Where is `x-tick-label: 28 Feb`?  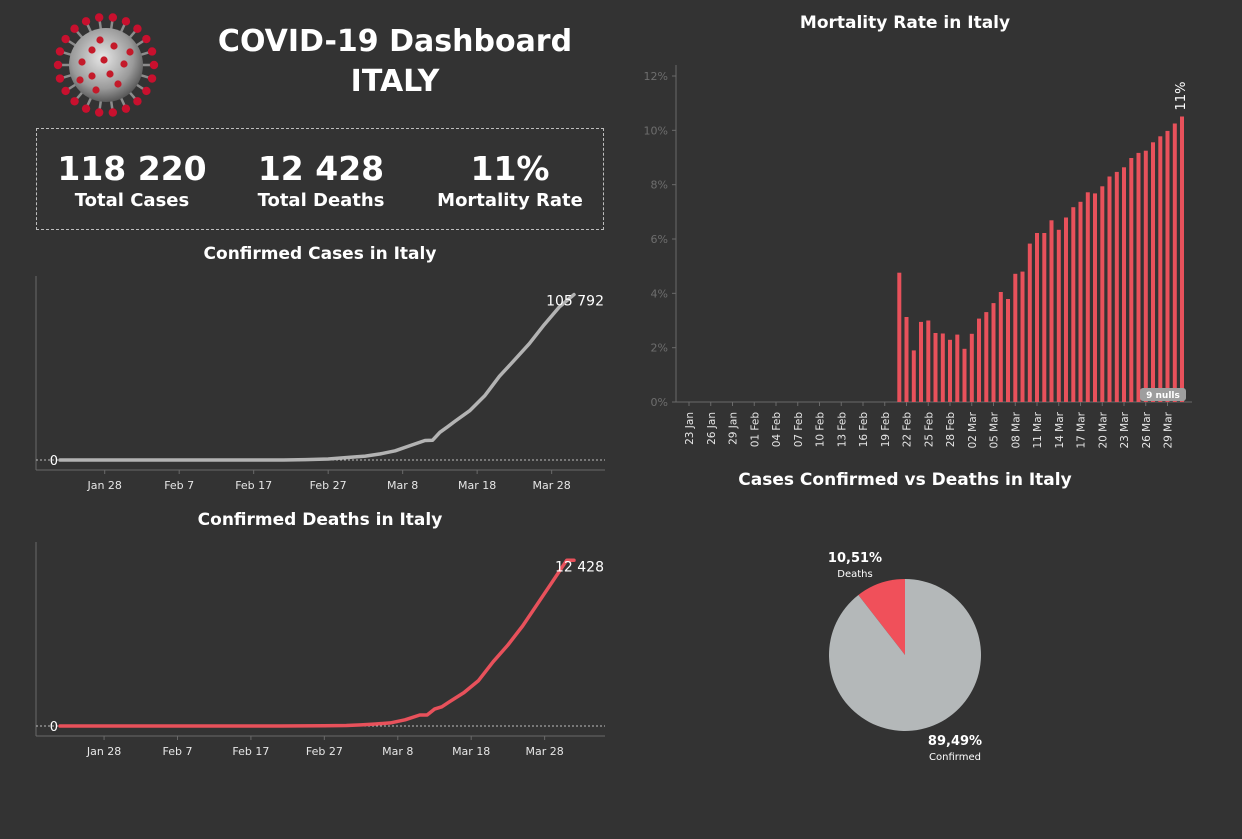 x-tick-label: 28 Feb is located at coordinates (951, 430).